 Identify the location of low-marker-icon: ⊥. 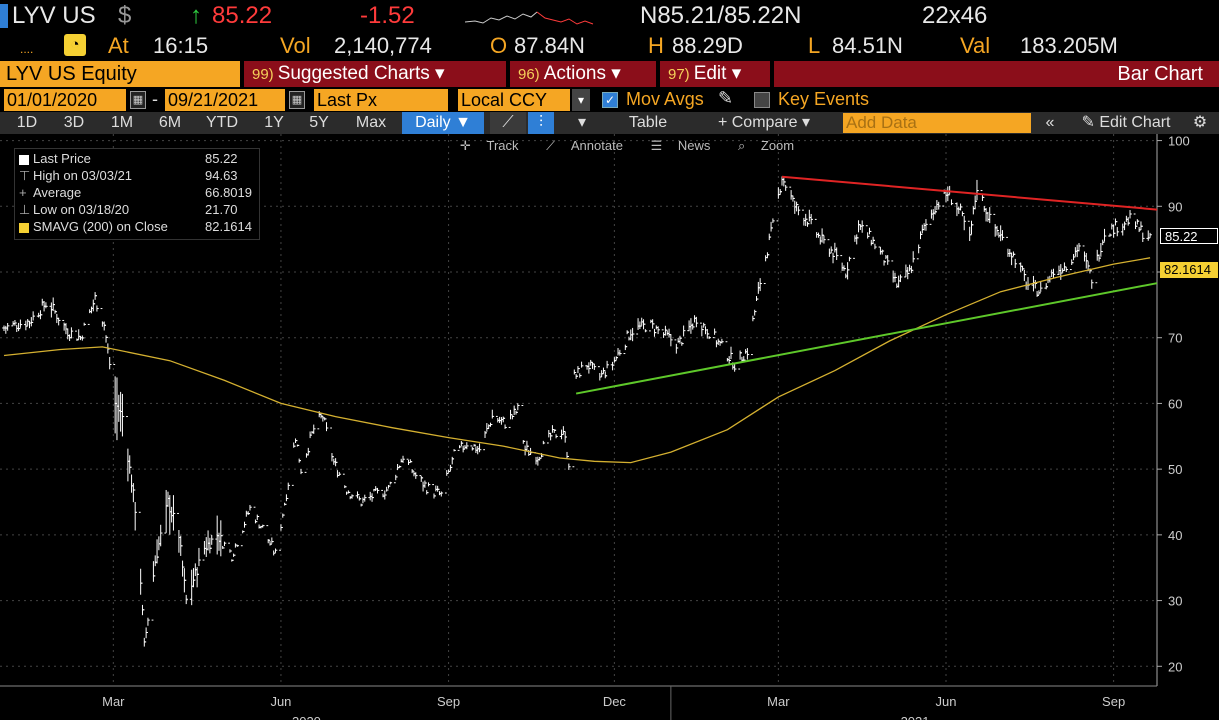
(25, 209).